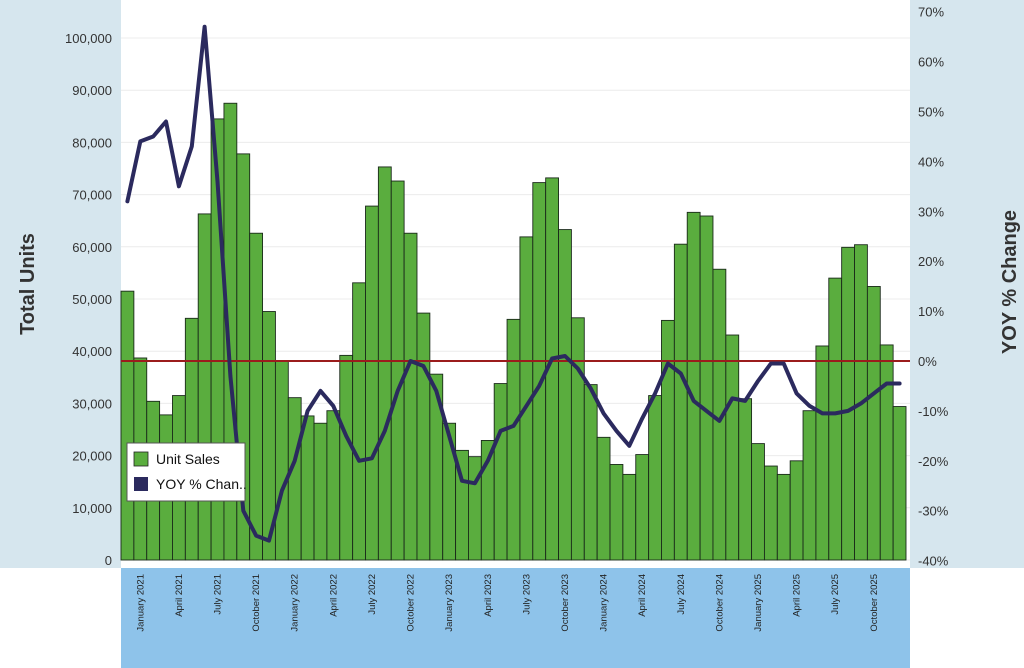  Describe the element at coordinates (931, 261) in the screenshot. I see `right-tick-label: 20%` at that location.